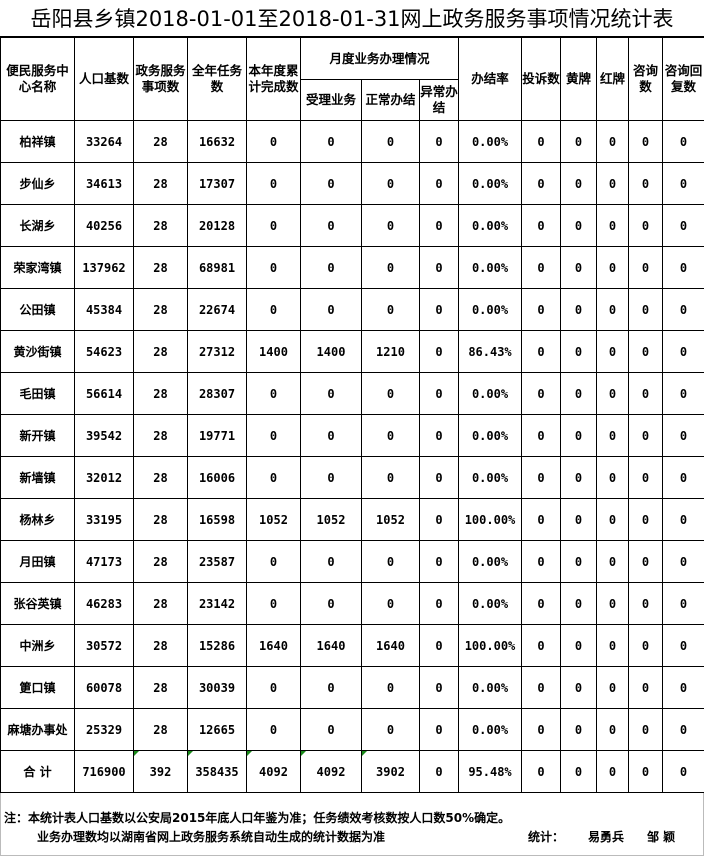 This screenshot has width=704, height=857. What do you see at coordinates (217, 729) in the screenshot?
I see `cell-value: 12665` at bounding box center [217, 729].